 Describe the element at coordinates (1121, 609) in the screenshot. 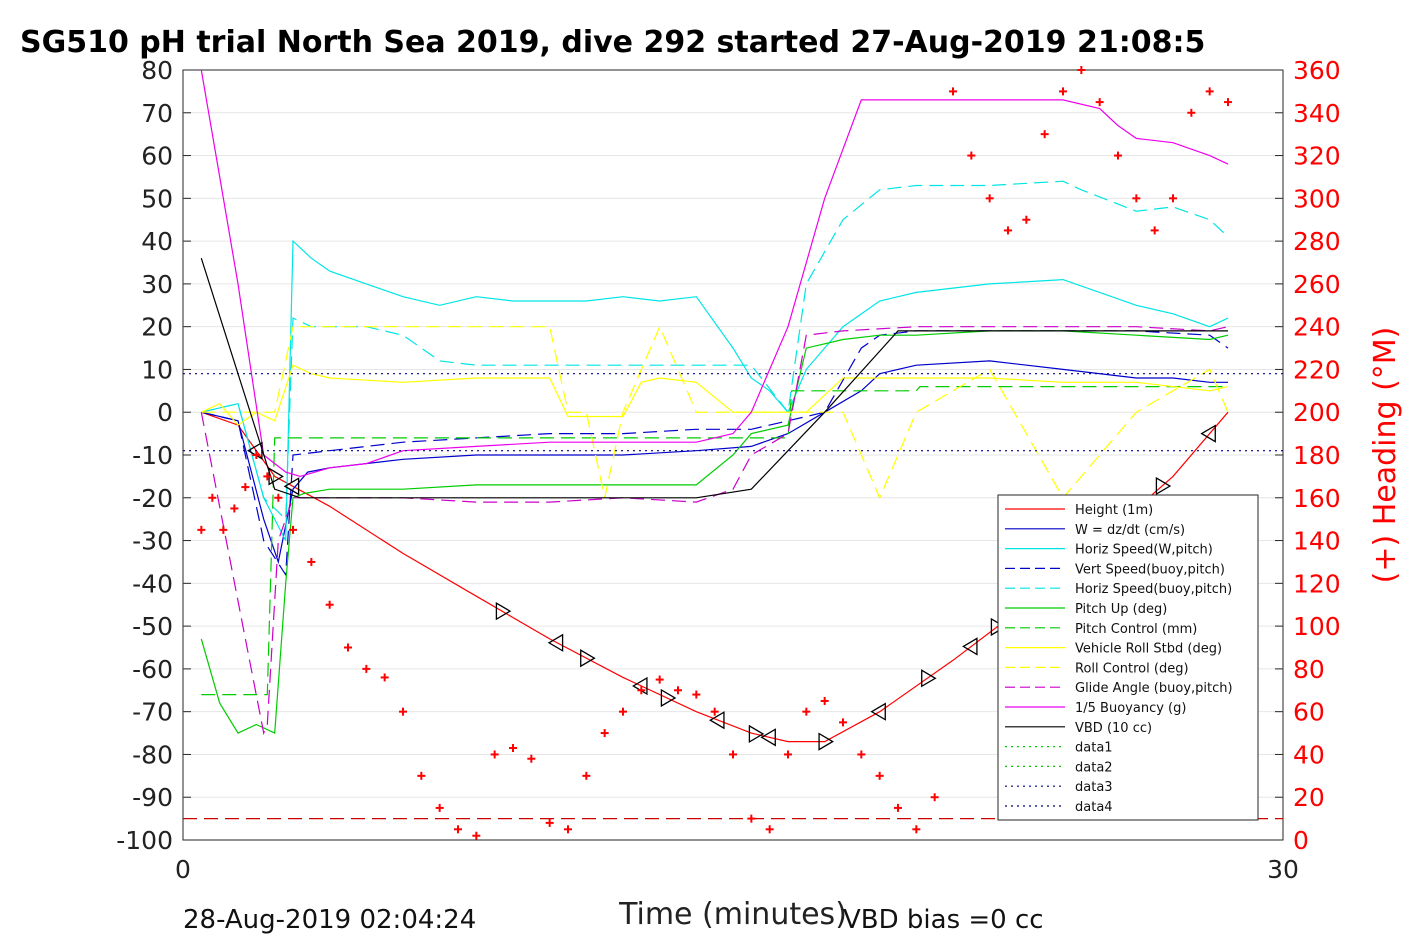

I see `legend-label: Pitch Up (deg)` at that location.